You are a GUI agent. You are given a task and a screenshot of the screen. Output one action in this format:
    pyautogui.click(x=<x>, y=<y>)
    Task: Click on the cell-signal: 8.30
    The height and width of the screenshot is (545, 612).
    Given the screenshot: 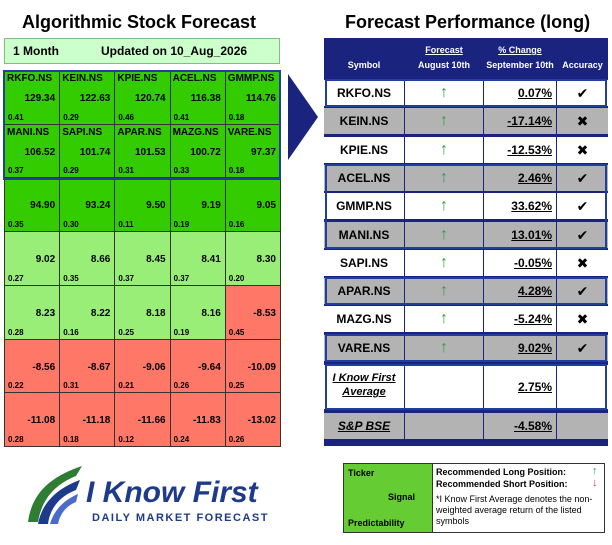 What is the action you would take?
    pyautogui.click(x=266, y=260)
    